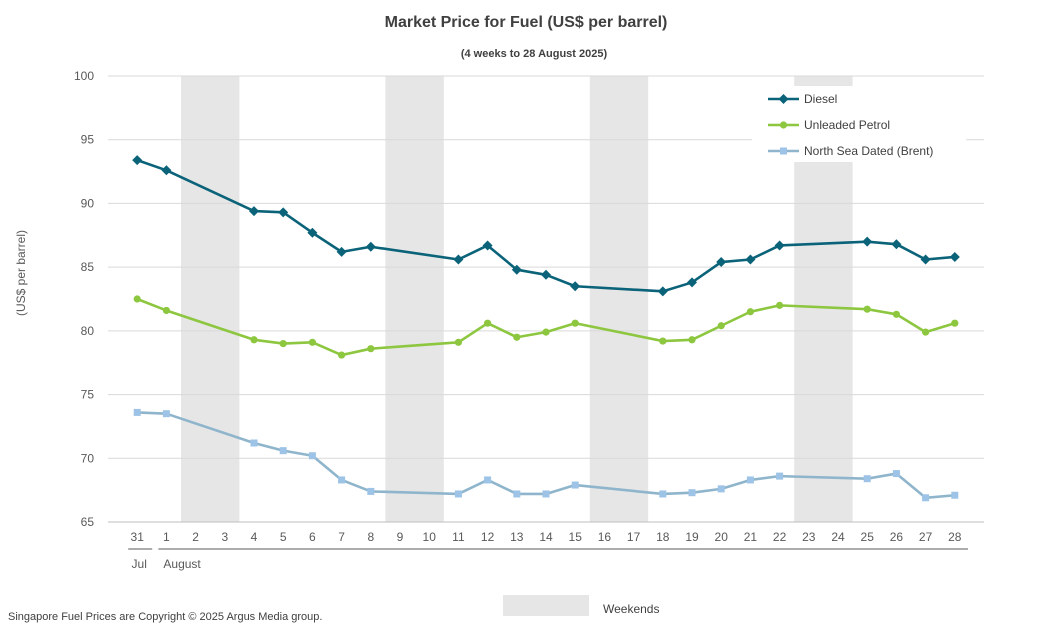 Image resolution: width=1053 pixels, height=635 pixels. What do you see at coordinates (138, 537) in the screenshot?
I see `x-tick-label: 31` at bounding box center [138, 537].